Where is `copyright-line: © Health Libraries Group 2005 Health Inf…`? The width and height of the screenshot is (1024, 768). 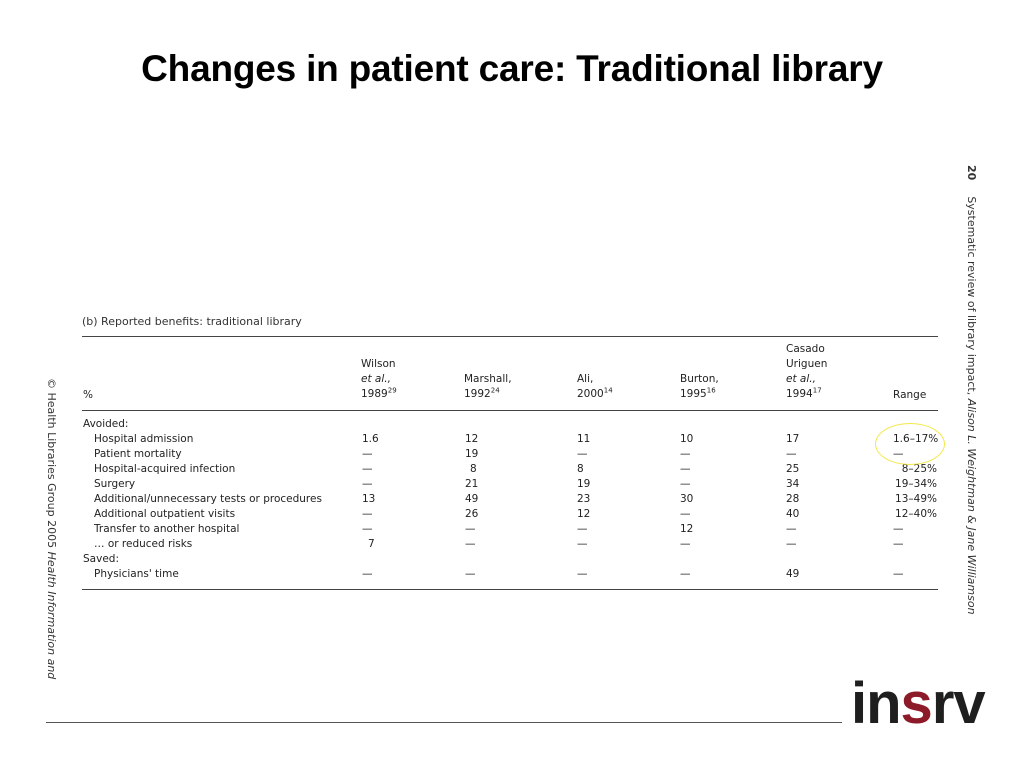 copyright-line: © Health Libraries Group 2005 Health Inf… is located at coordinates (51, 529).